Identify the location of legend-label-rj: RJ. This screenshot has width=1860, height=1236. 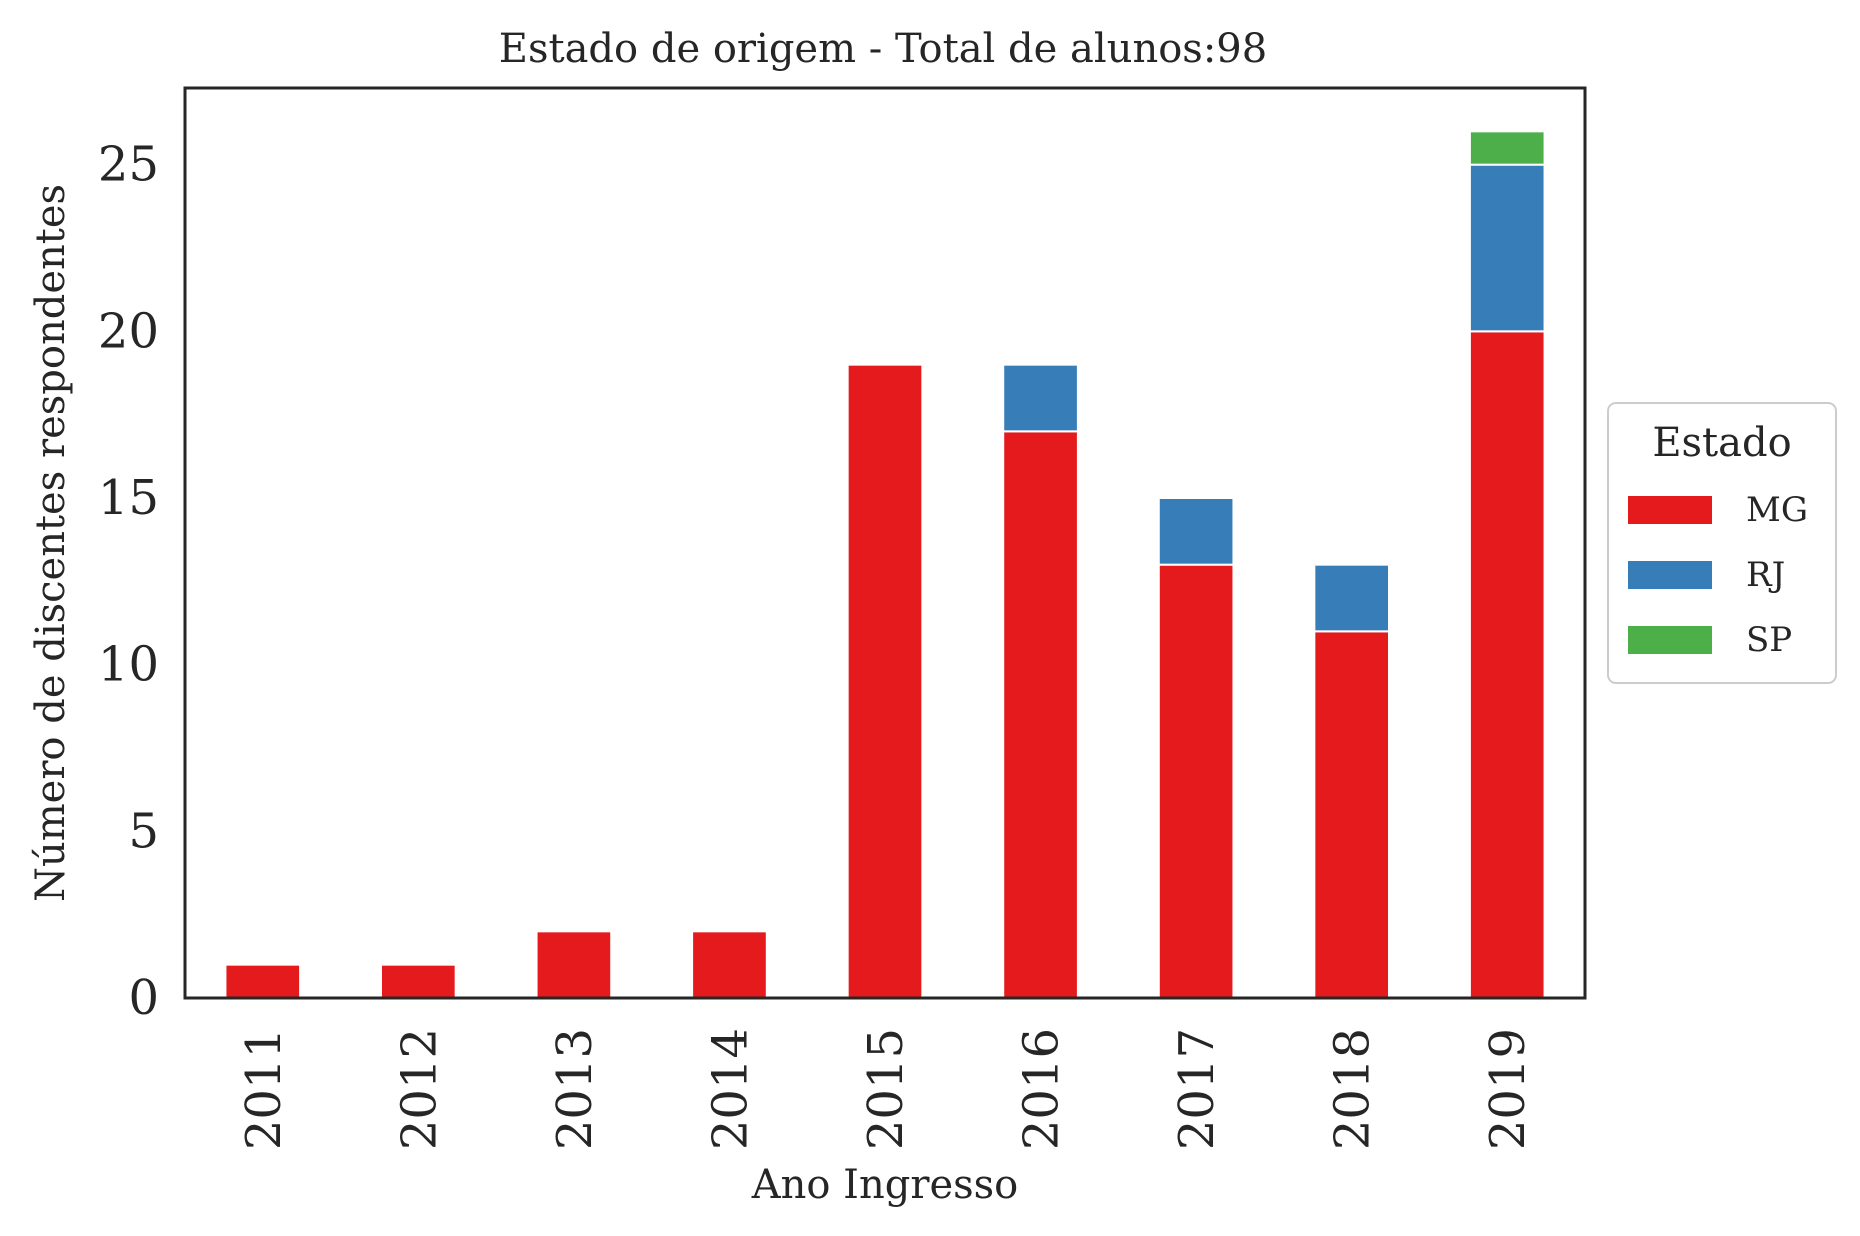
(1765, 575).